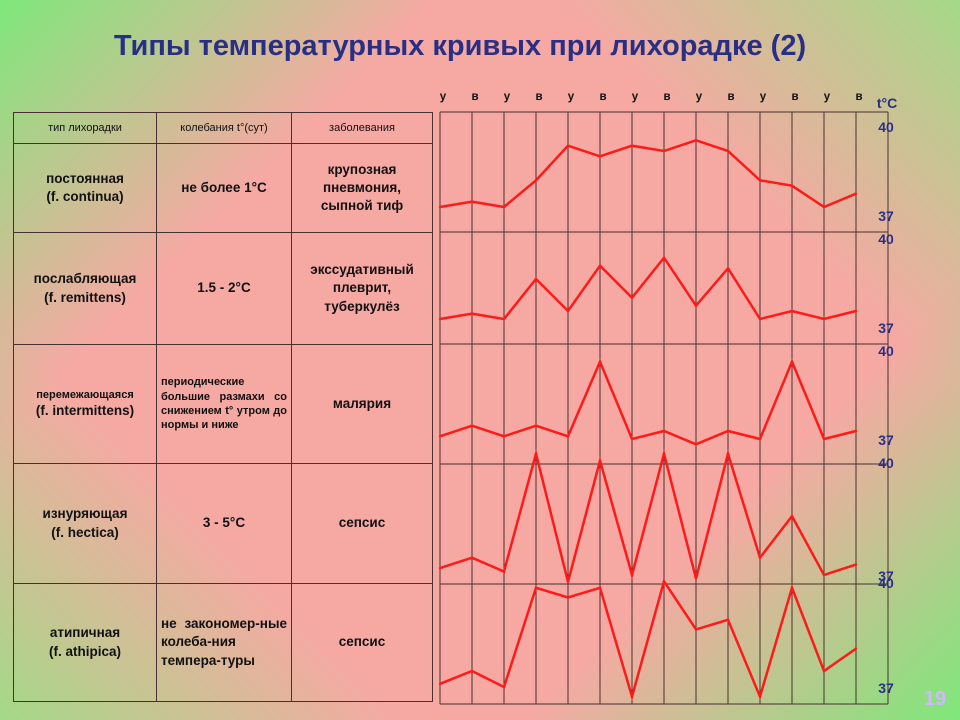  What do you see at coordinates (362, 128) in the screenshot?
I see `header-diseases: заболевания` at bounding box center [362, 128].